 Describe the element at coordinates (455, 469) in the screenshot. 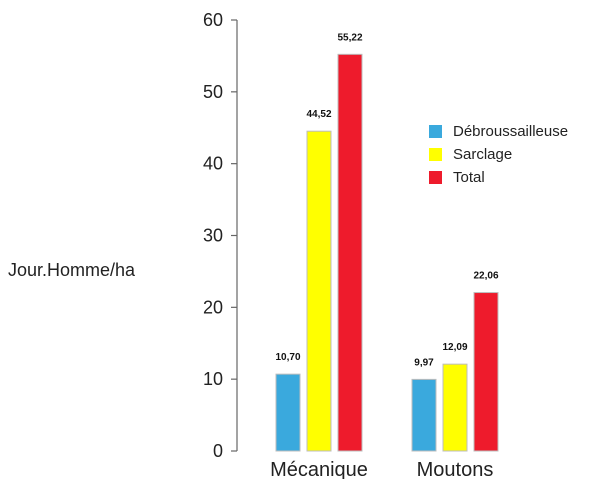

I see `category-label: Moutons` at that location.